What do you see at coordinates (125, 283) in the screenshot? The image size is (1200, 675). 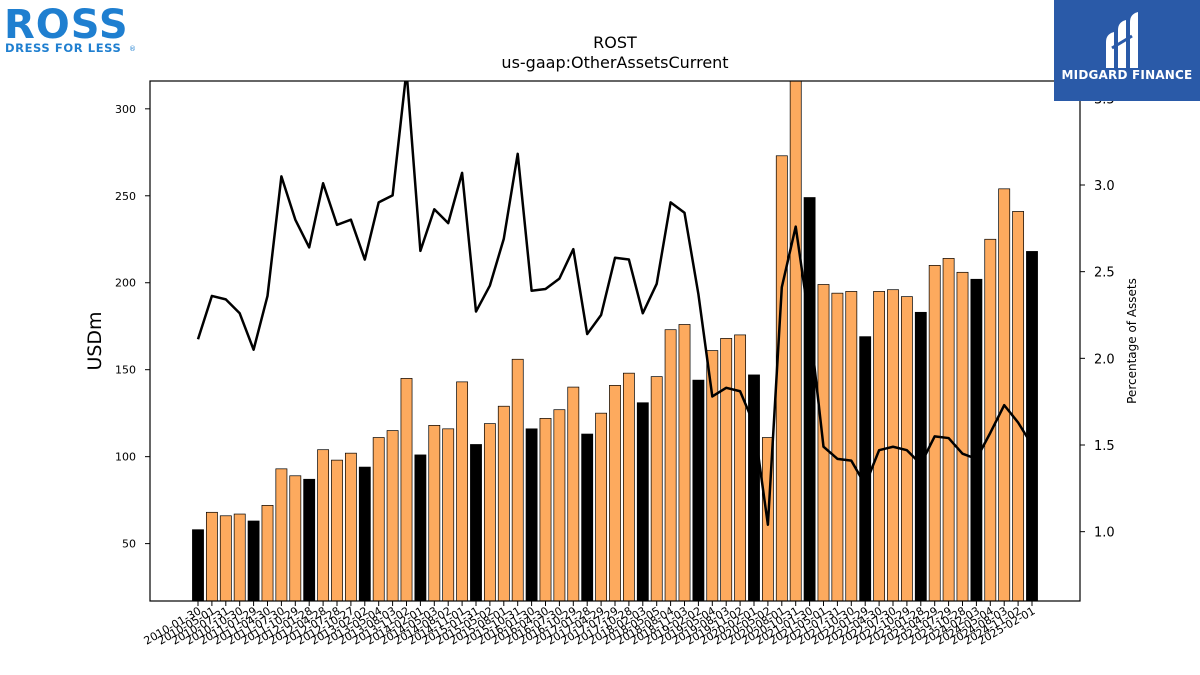 I see `y-tick-label: 200` at bounding box center [125, 283].